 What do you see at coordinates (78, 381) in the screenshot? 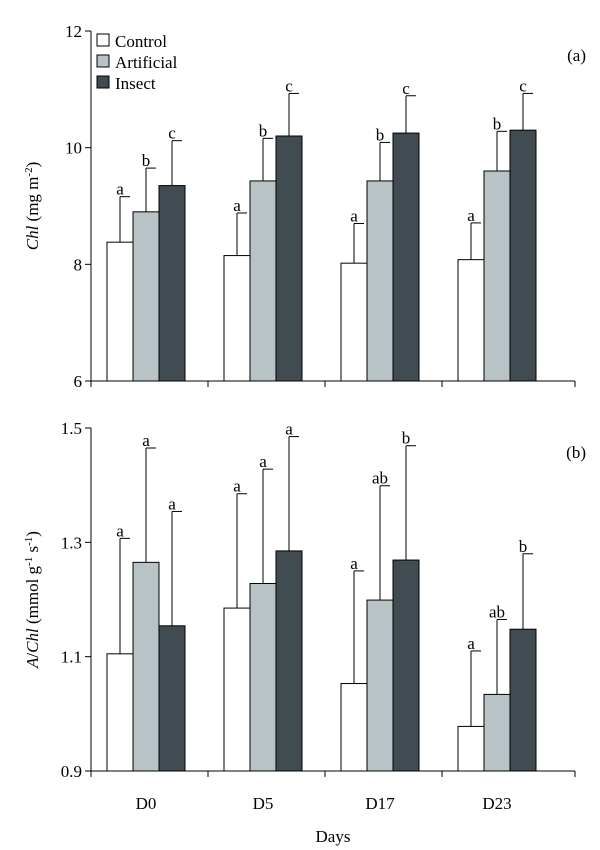
I see `y-tick-label: 6` at bounding box center [78, 381].